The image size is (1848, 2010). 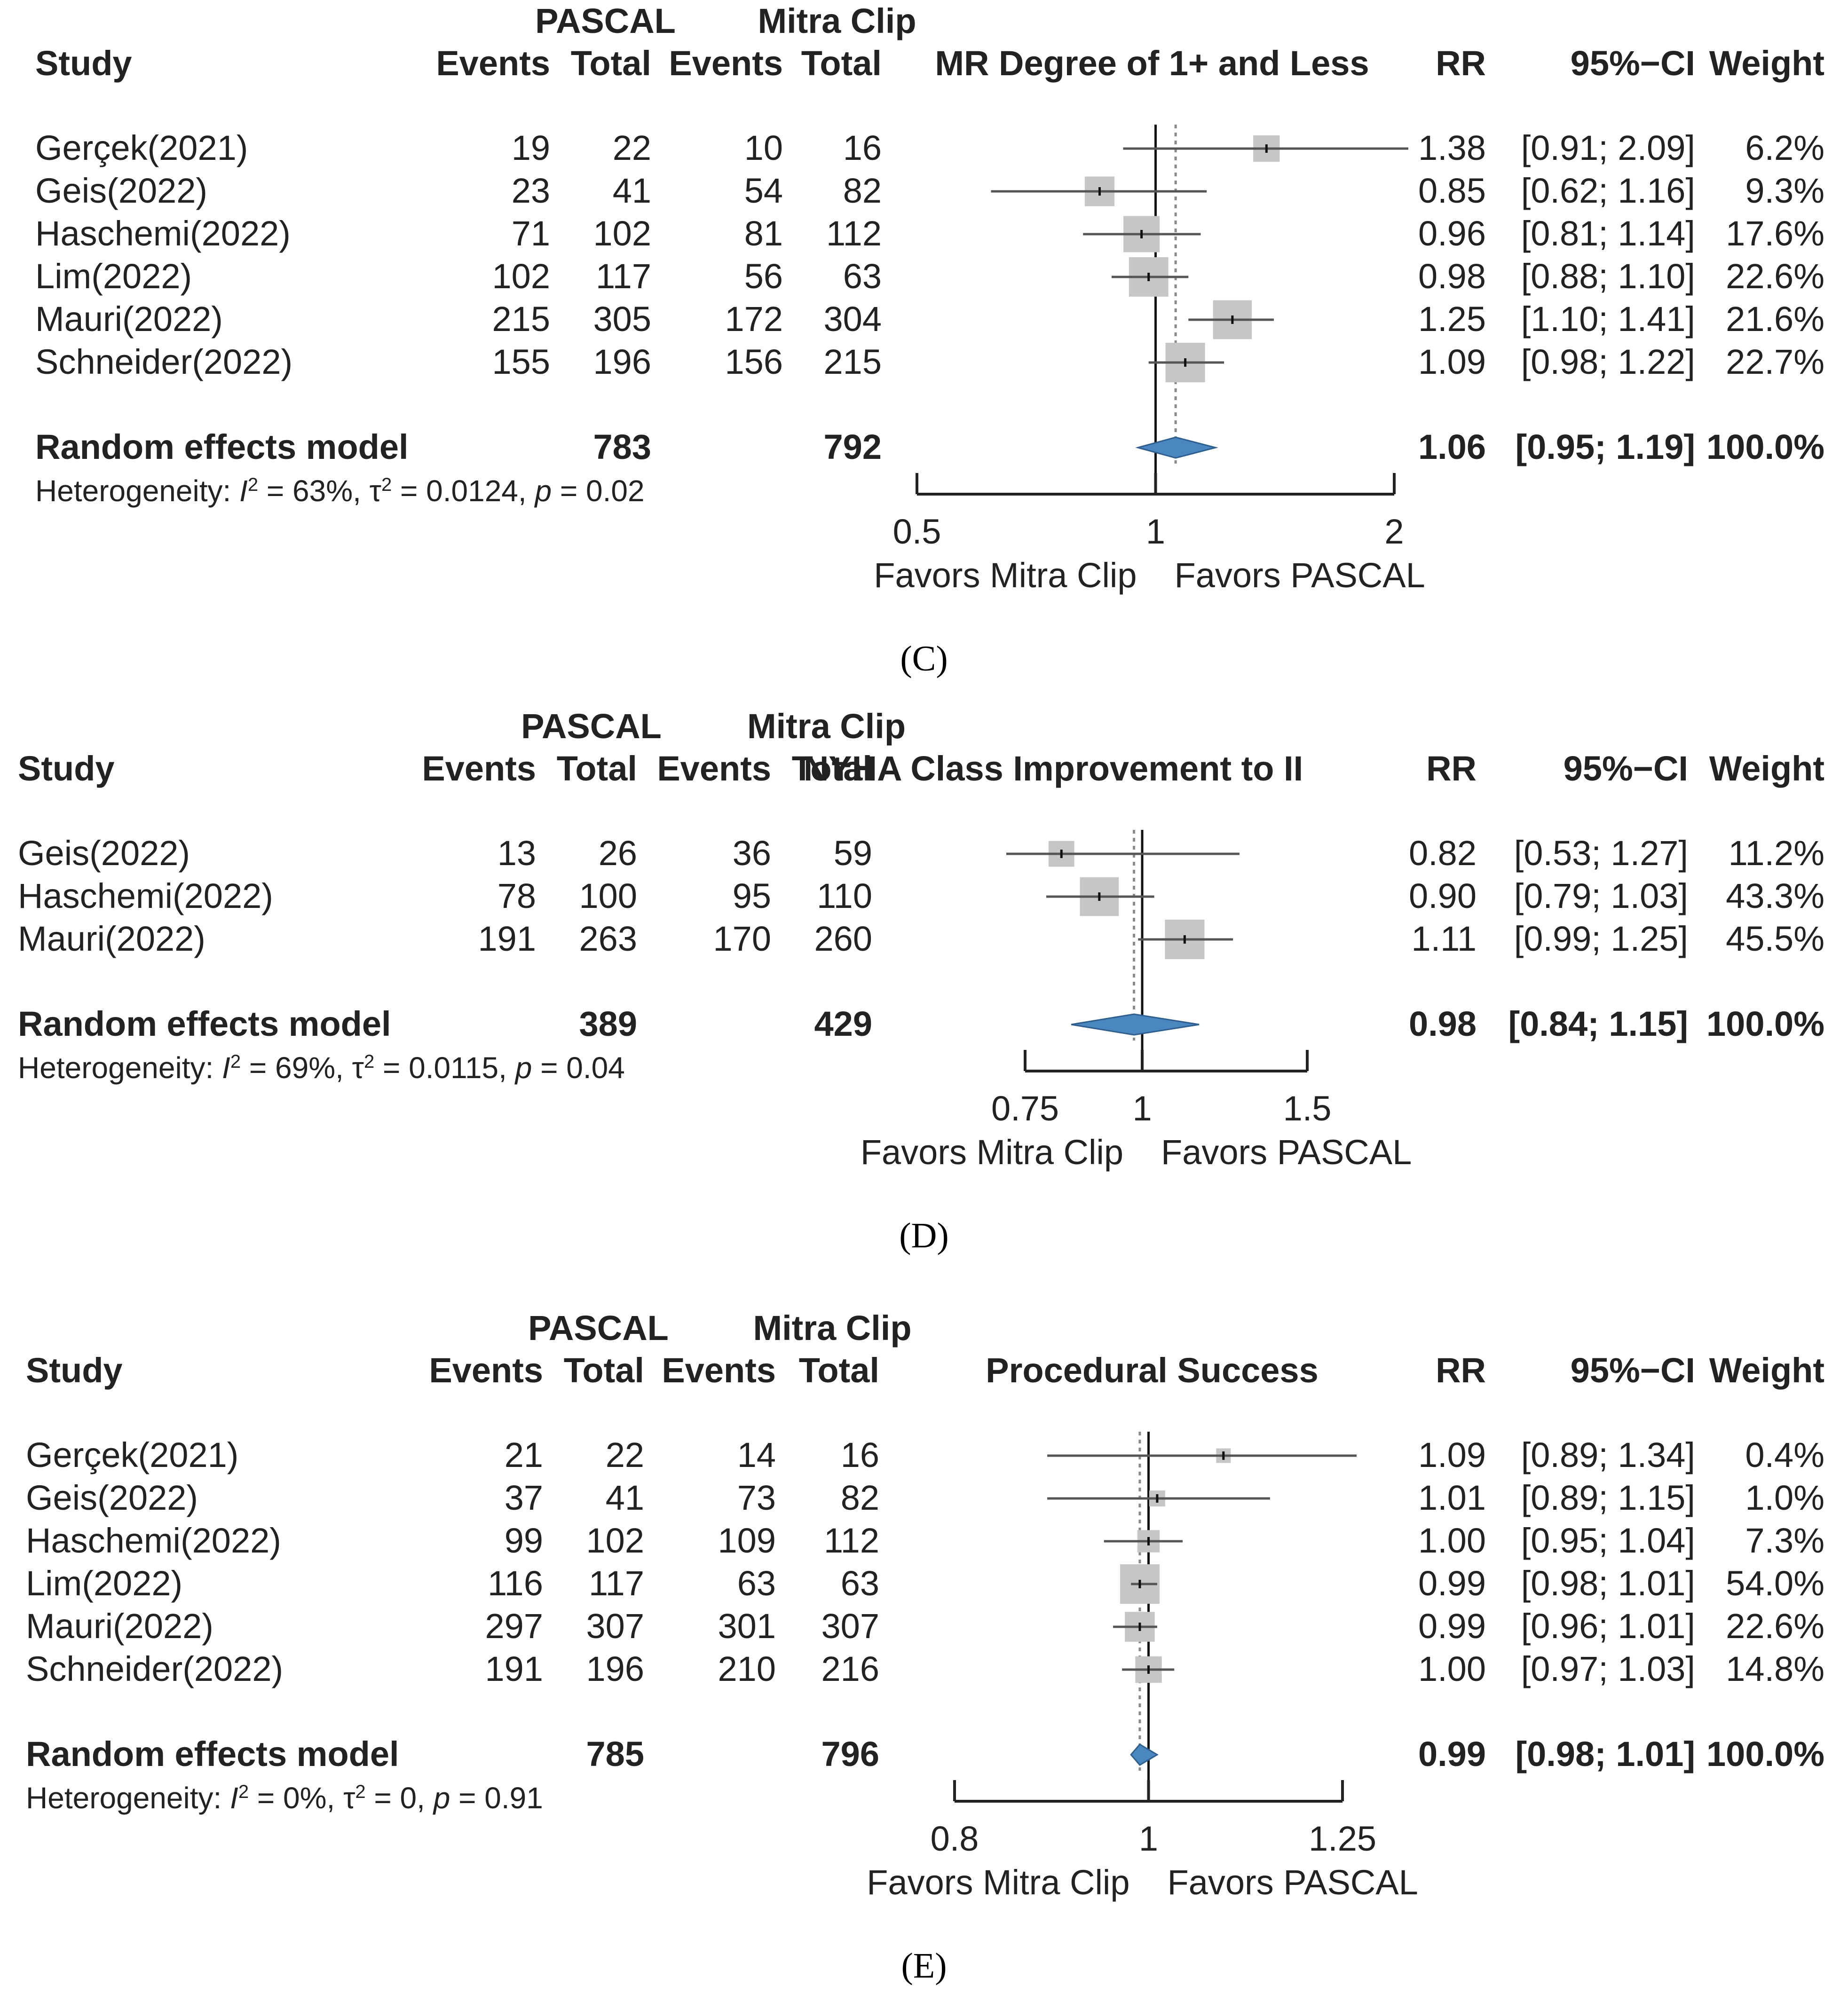 What do you see at coordinates (524, 1454) in the screenshot?
I see `events1-value: 21` at bounding box center [524, 1454].